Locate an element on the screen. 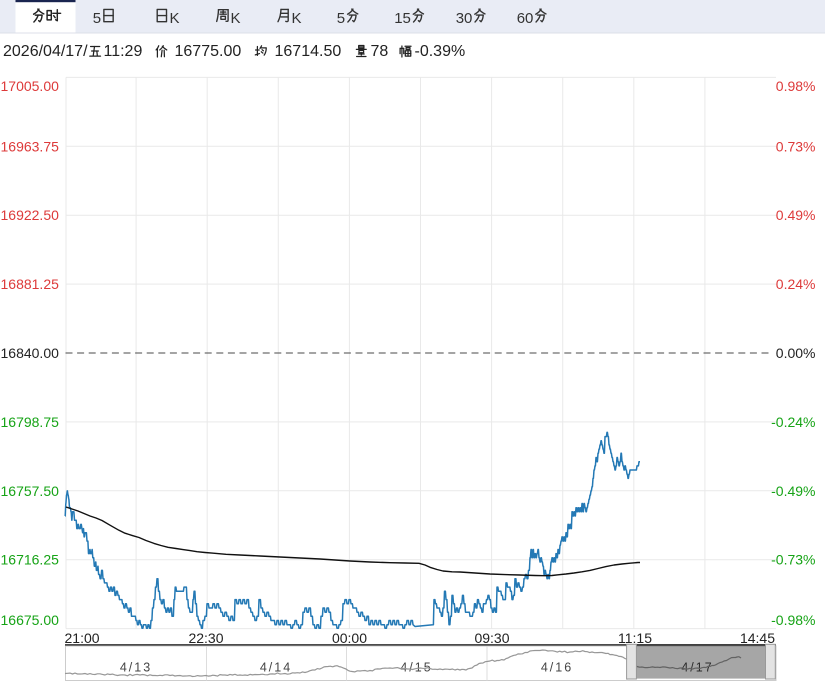 The height and width of the screenshot is (687, 825). svg-text: 16963.75 is located at coordinates (30, 146).